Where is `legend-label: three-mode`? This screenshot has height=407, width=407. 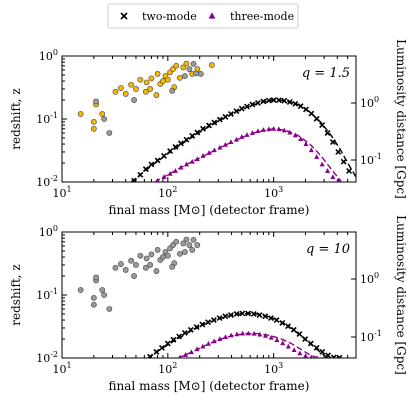 legend-label: three-mode is located at coordinates (262, 16).